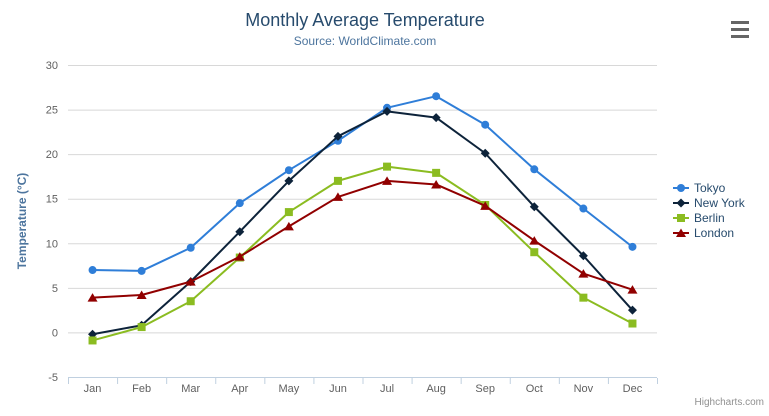 The image size is (769, 416). What do you see at coordinates (719, 202) in the screenshot?
I see `legend-label: New York` at bounding box center [719, 202].